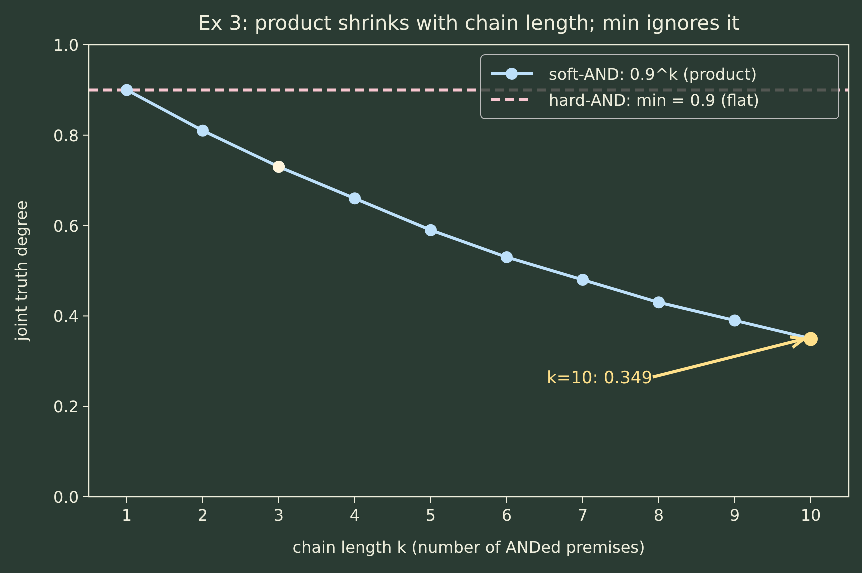  I want to click on x-tick-label: 8, so click(659, 515).